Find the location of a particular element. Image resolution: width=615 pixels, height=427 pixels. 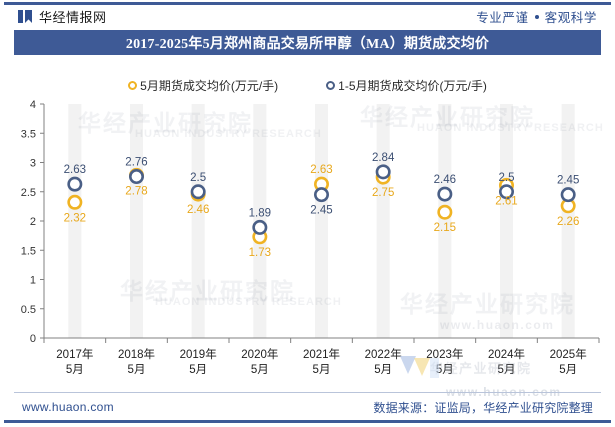

page-title: 2017-2025年5月郑州商品交易所甲醇（MA）期货成交均价 is located at coordinates (307, 44).